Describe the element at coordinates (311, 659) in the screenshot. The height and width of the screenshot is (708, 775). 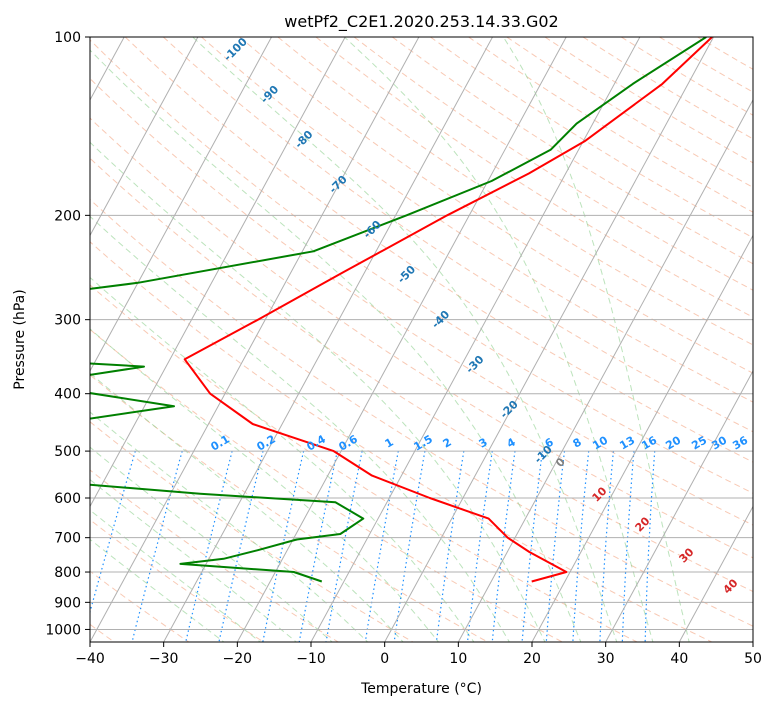
I see `x-tick-label: −10` at that location.